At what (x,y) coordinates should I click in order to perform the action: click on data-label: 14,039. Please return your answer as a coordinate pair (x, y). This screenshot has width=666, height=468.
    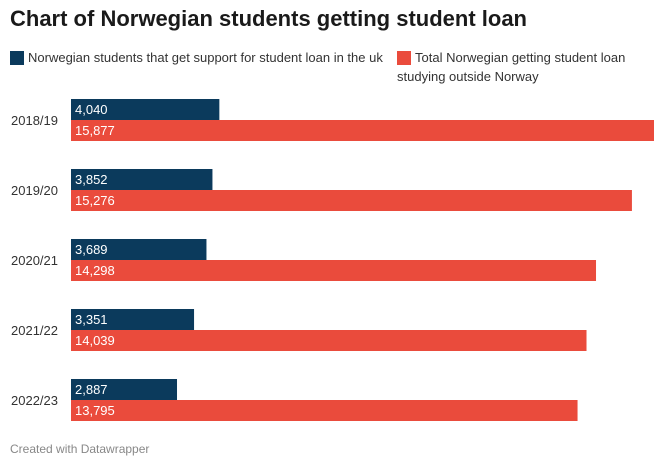
    Looking at the image, I should click on (95, 340).